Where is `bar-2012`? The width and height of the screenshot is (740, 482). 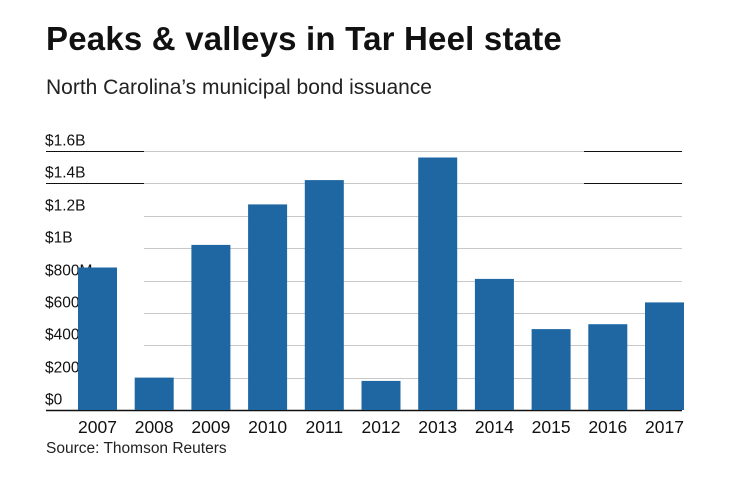
bar-2012 is located at coordinates (381, 395).